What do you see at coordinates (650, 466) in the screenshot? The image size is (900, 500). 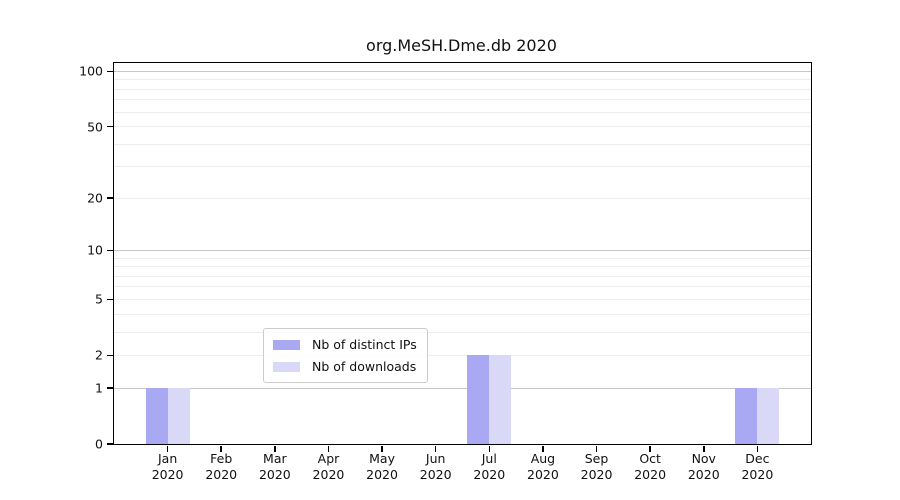 I see `x-axis-month-label: Oct 2020` at bounding box center [650, 466].